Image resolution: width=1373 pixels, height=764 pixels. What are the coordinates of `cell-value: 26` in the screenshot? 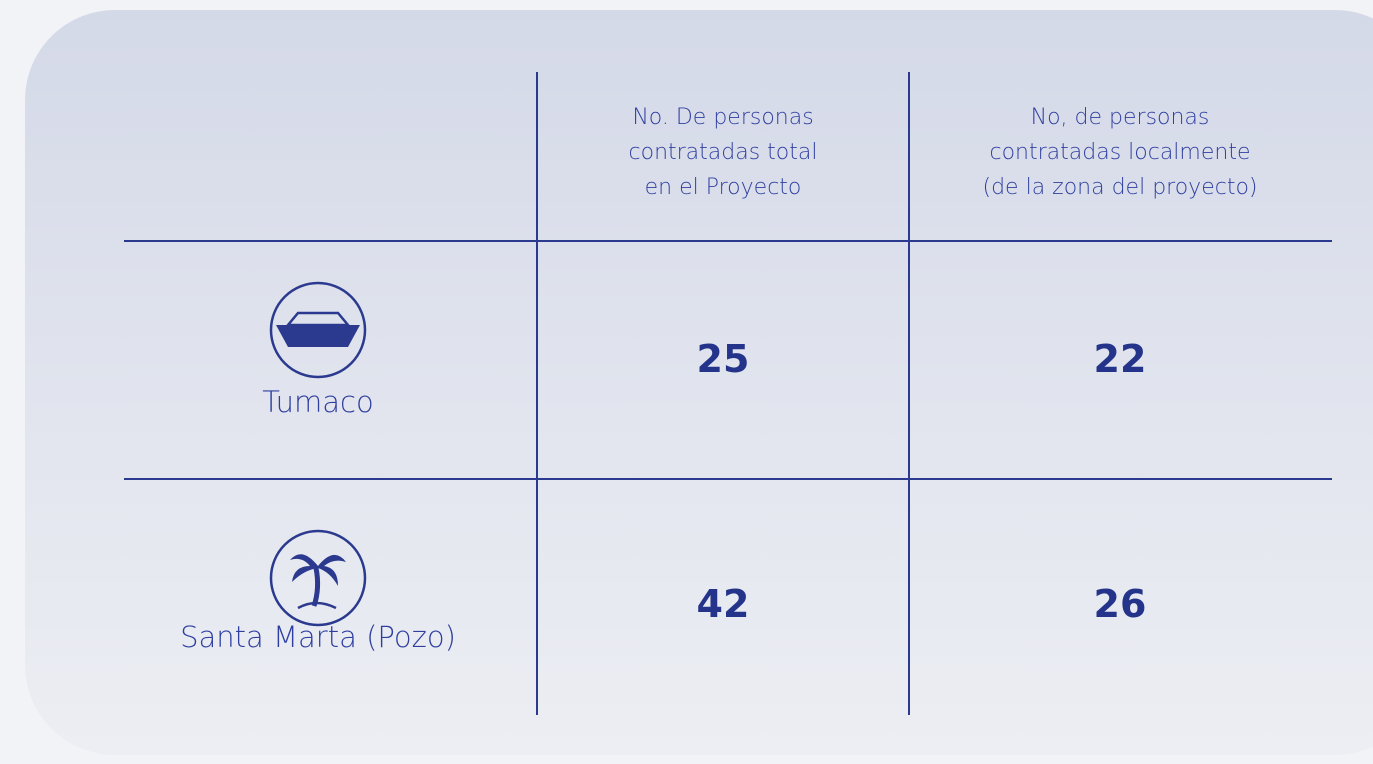 It's located at (1120, 604).